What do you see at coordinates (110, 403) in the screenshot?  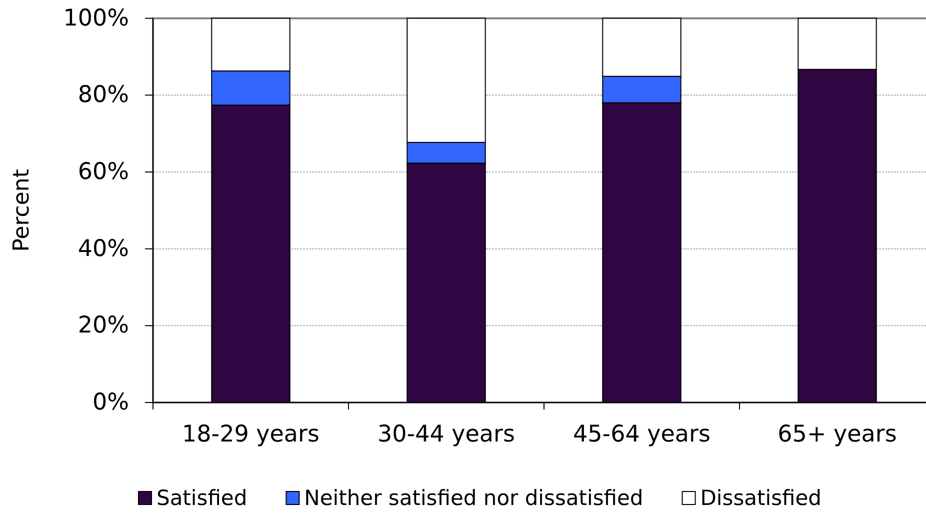 I see `y-tick-label: 0%` at bounding box center [110, 403].